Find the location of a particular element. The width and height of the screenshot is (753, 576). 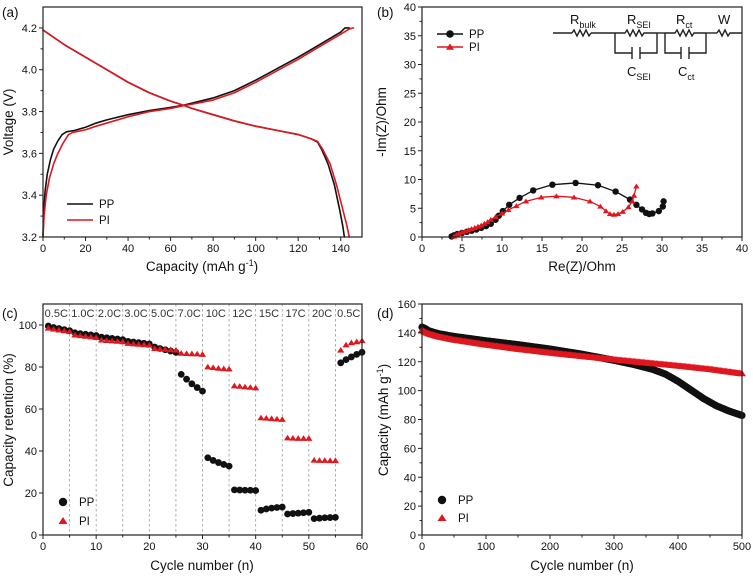

x-tick-label: 15 is located at coordinates (542, 249).